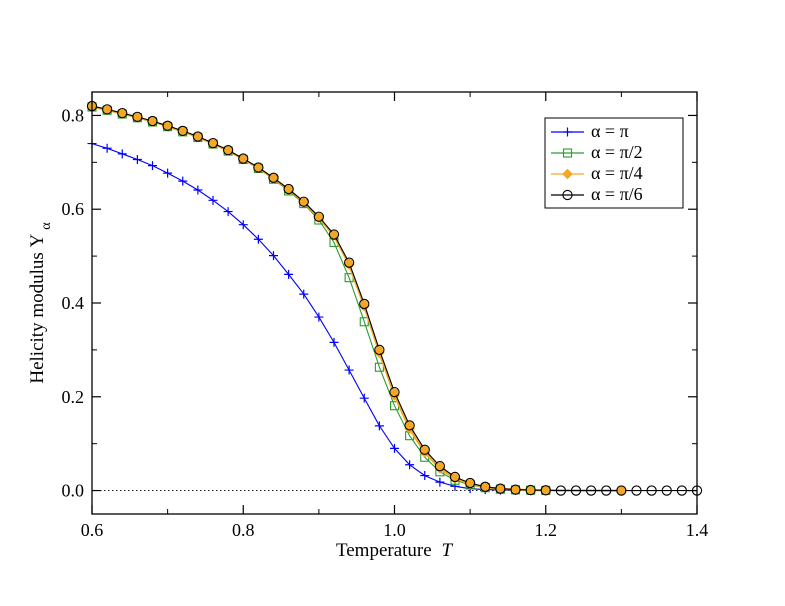 This screenshot has width=785, height=606. What do you see at coordinates (243, 530) in the screenshot?
I see `x-tick-label: 0.8` at bounding box center [243, 530].